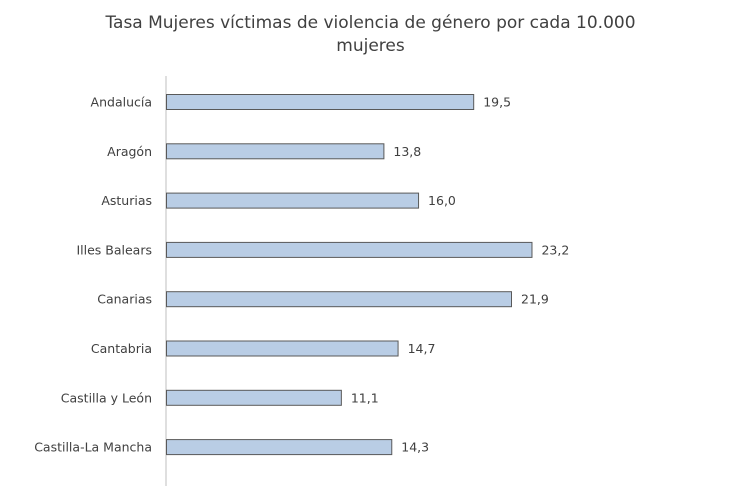 This screenshot has height=486, width=741. What do you see at coordinates (497, 102) in the screenshot?
I see `value-label-0: 19,5` at bounding box center [497, 102].